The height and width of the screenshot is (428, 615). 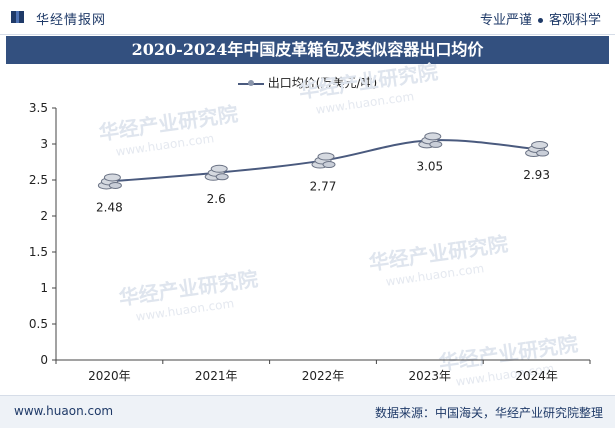 I want to click on x-tick-label: 2024年, so click(x=536, y=376).